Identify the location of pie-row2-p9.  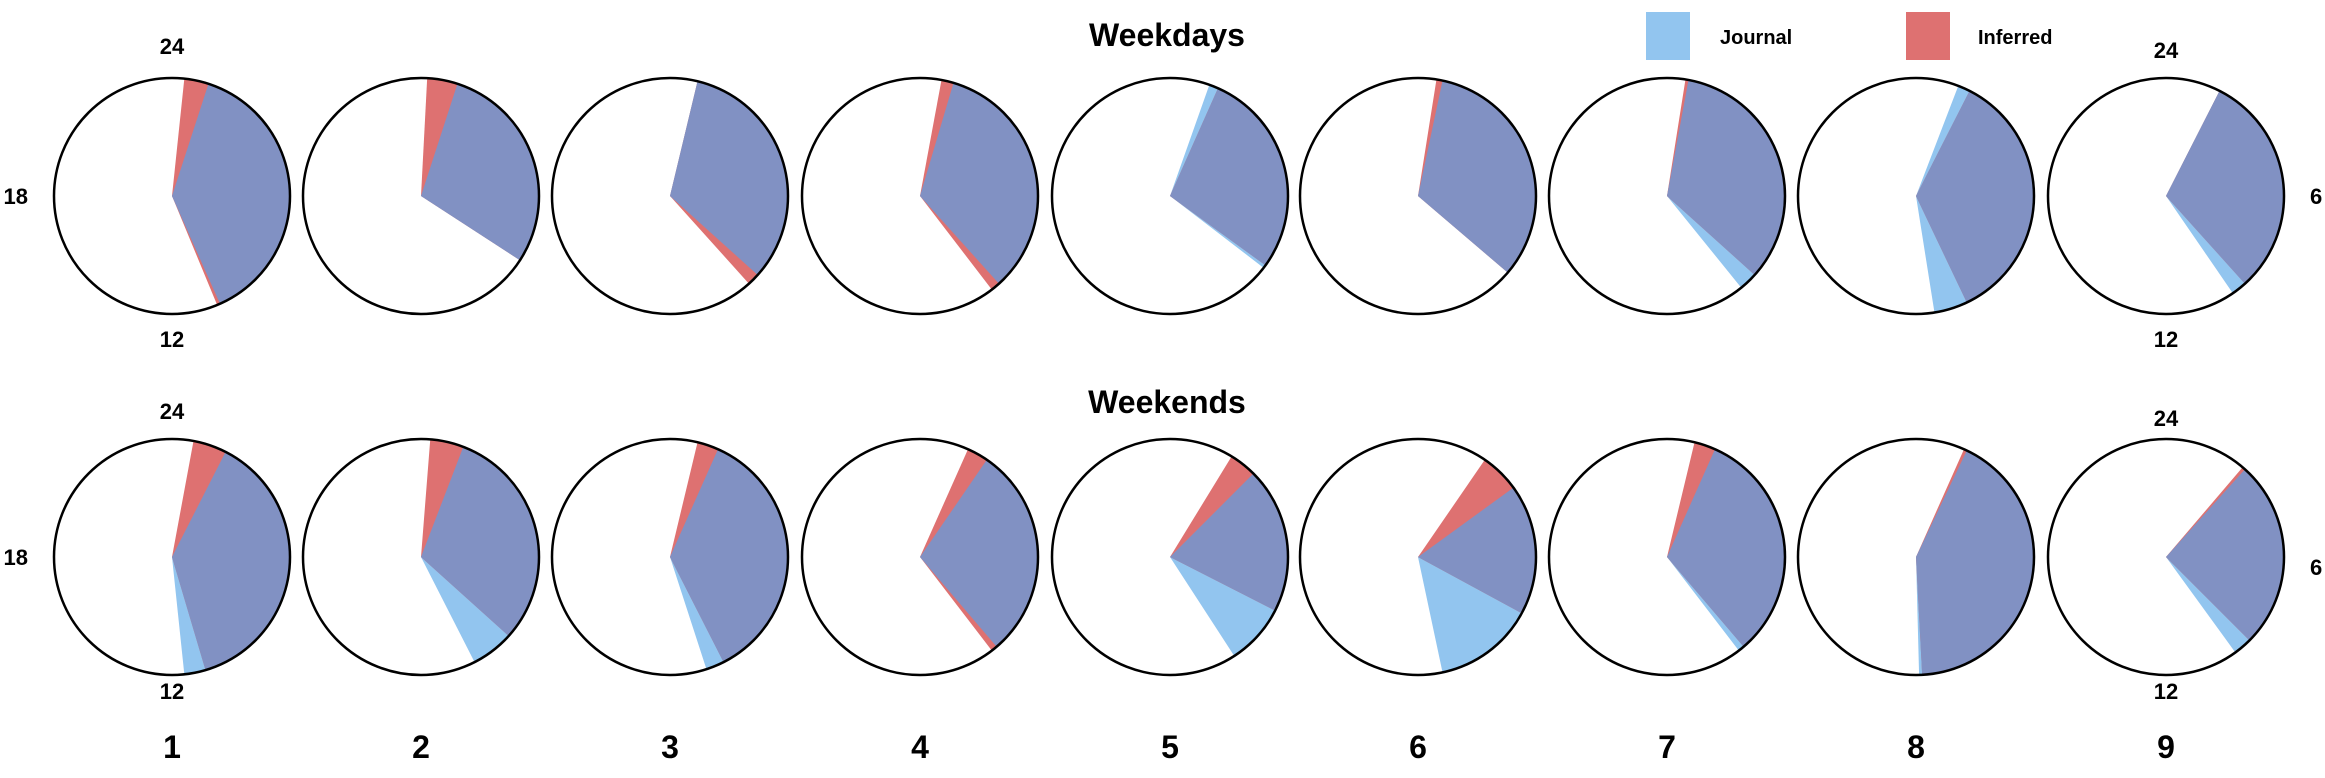
(2166, 557).